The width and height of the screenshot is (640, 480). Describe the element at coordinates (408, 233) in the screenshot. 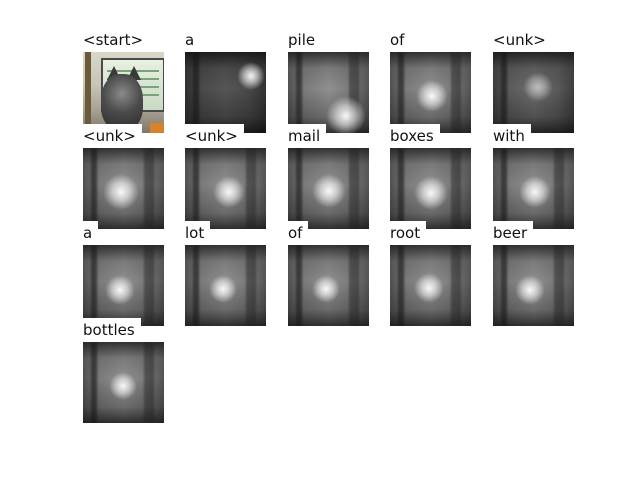

I see `caption-word: root` at that location.